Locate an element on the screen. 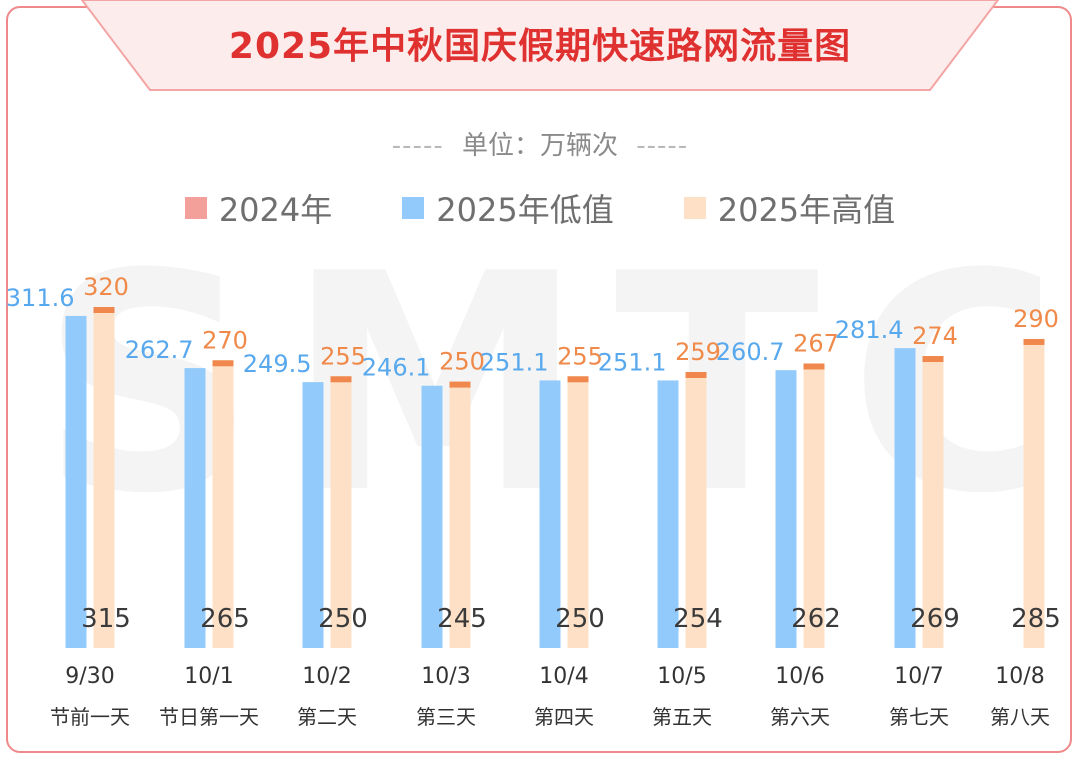 Image resolution: width=1080 pixels, height=761 pixels. bar-2025-high-10/3 is located at coordinates (460, 514).